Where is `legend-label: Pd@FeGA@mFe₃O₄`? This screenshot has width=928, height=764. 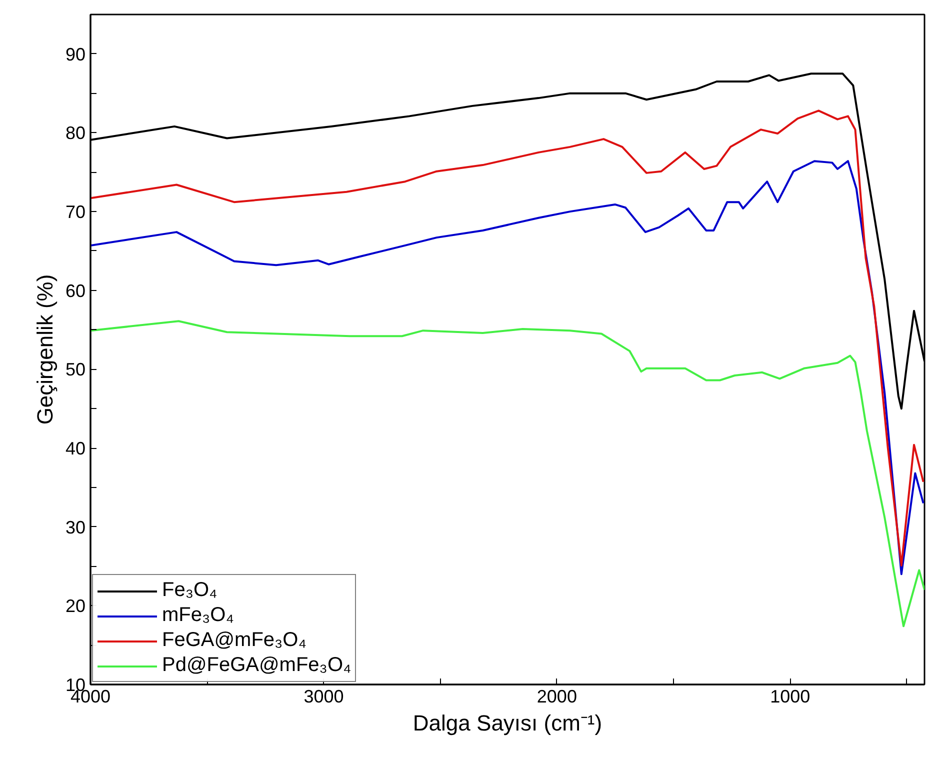 legend-label: Pd@FeGA@mFe₃O₄ is located at coordinates (257, 665).